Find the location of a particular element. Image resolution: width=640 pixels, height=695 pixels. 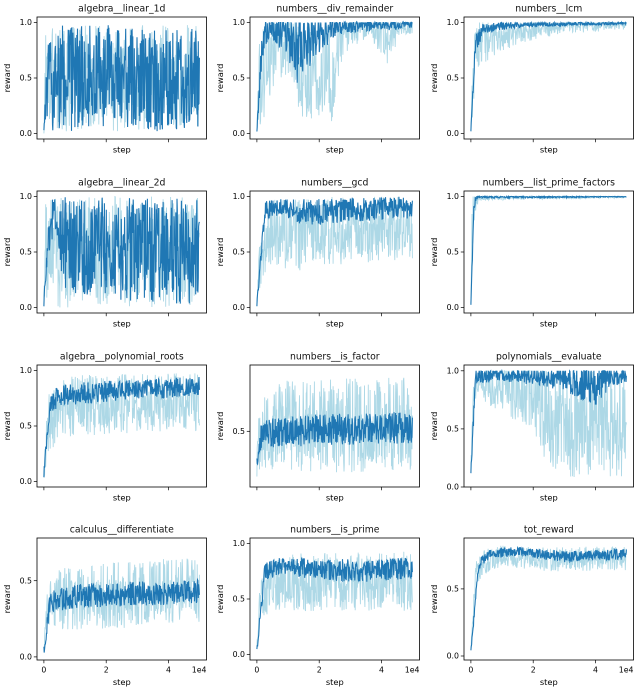

subplot-tot_reward: 0.0 0.5 0 2 4 1e4 step reward tot_reward is located at coordinates (533, 608).